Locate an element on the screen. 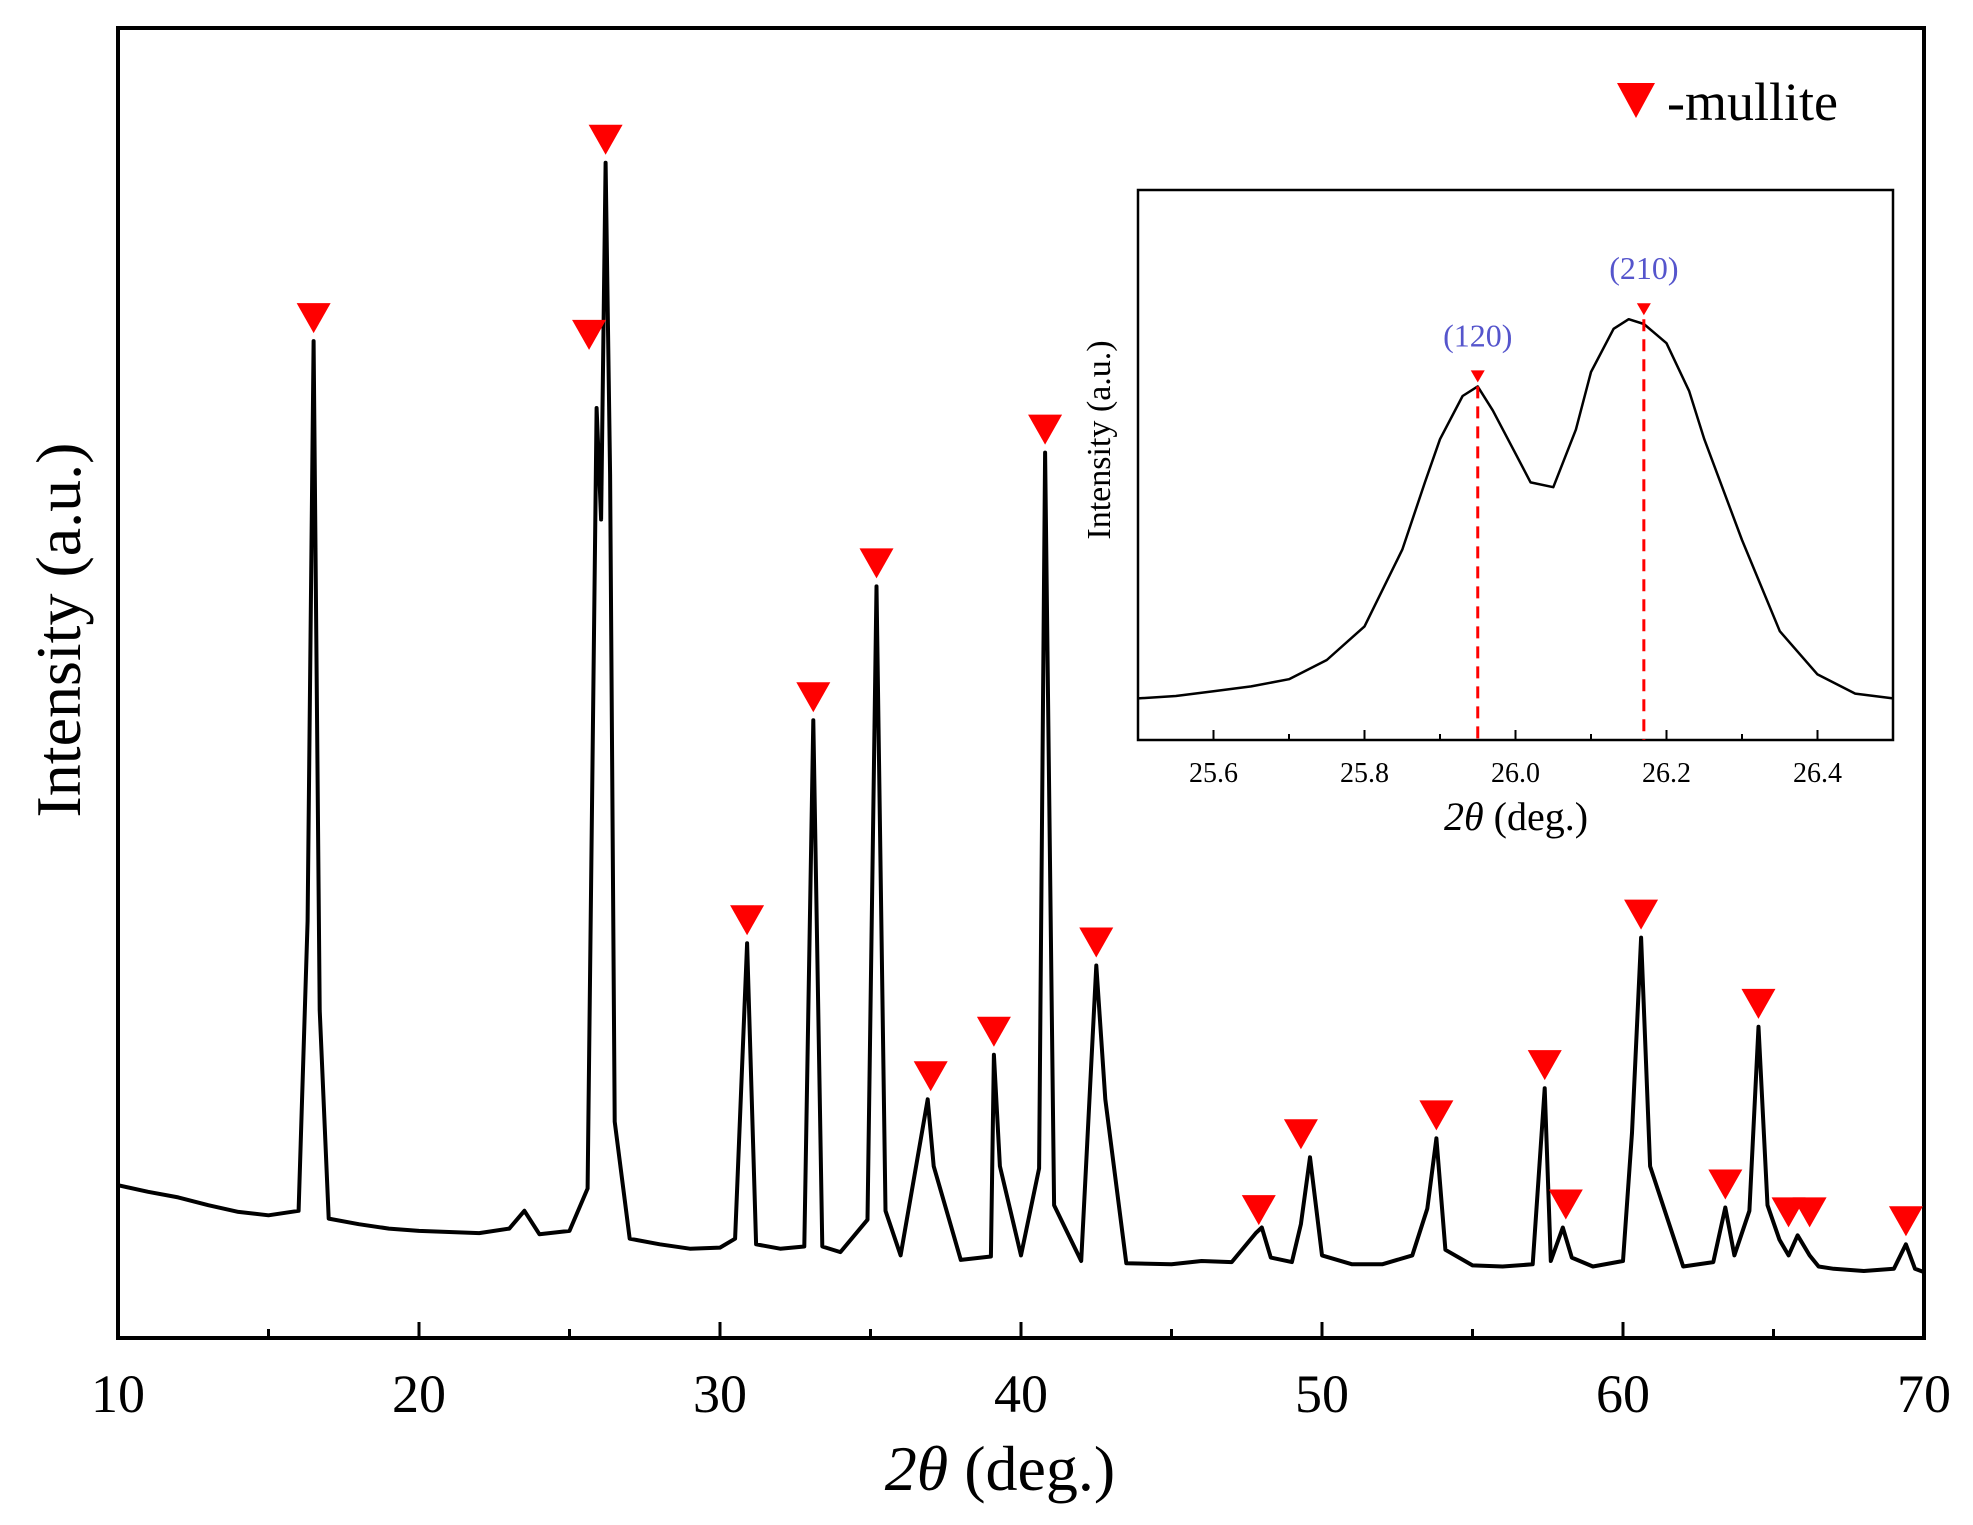 Image resolution: width=1973 pixels, height=1525 pixels. main-x-ticks is located at coordinates (1021, 1330).